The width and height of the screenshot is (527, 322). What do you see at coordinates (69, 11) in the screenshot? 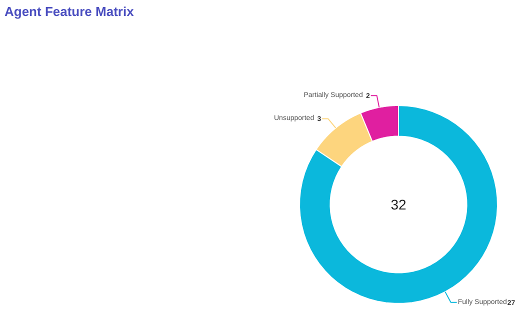
I see `text: Agent Feature Matrix` at bounding box center [69, 11].